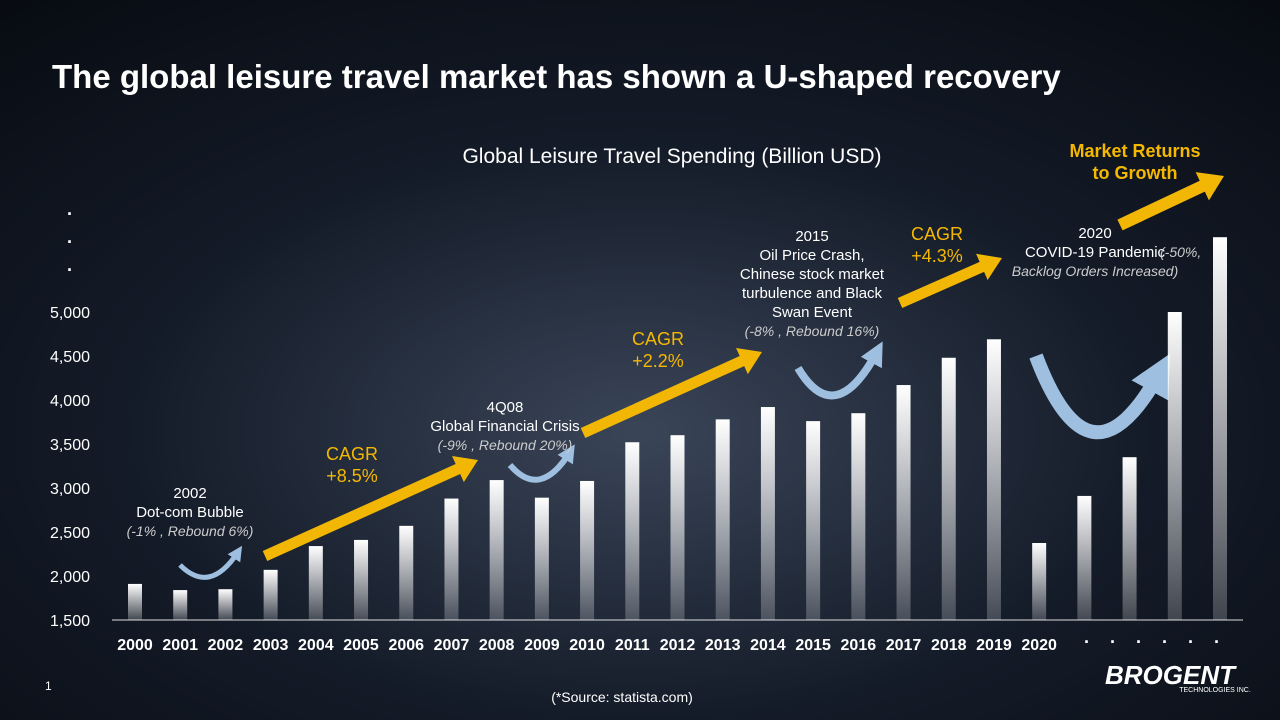  Describe the element at coordinates (48, 686) in the screenshot. I see `page-number: 1` at that location.